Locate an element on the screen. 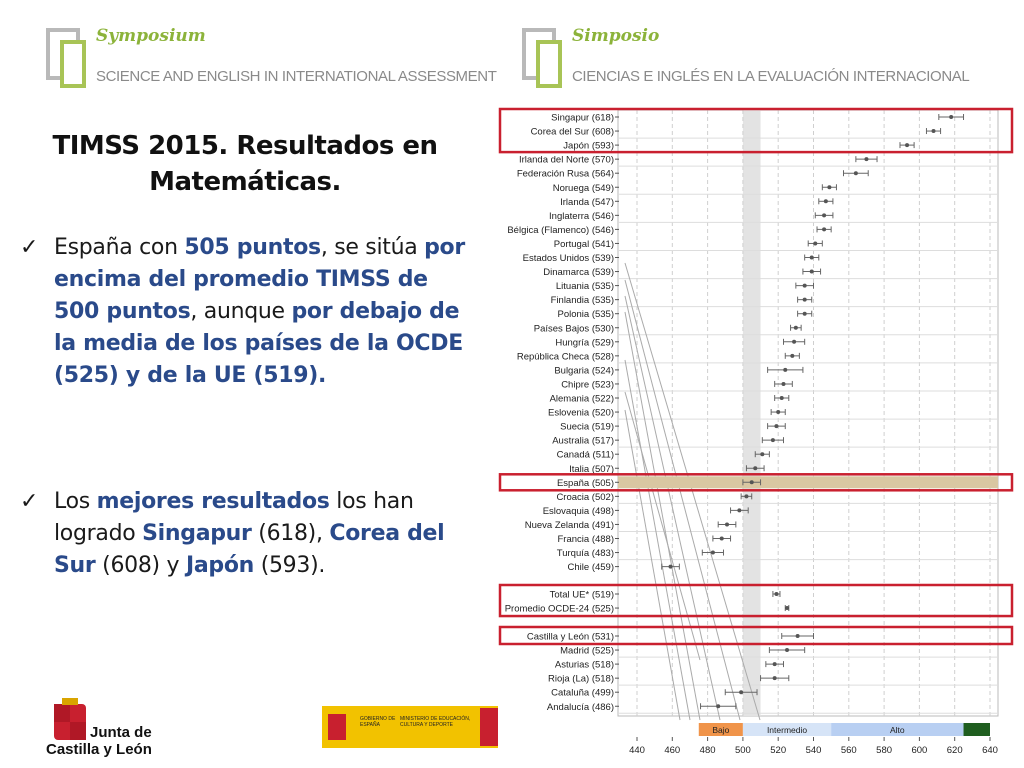 The height and width of the screenshot is (768, 1024). row-label: Turquía (483) is located at coordinates (585, 553).